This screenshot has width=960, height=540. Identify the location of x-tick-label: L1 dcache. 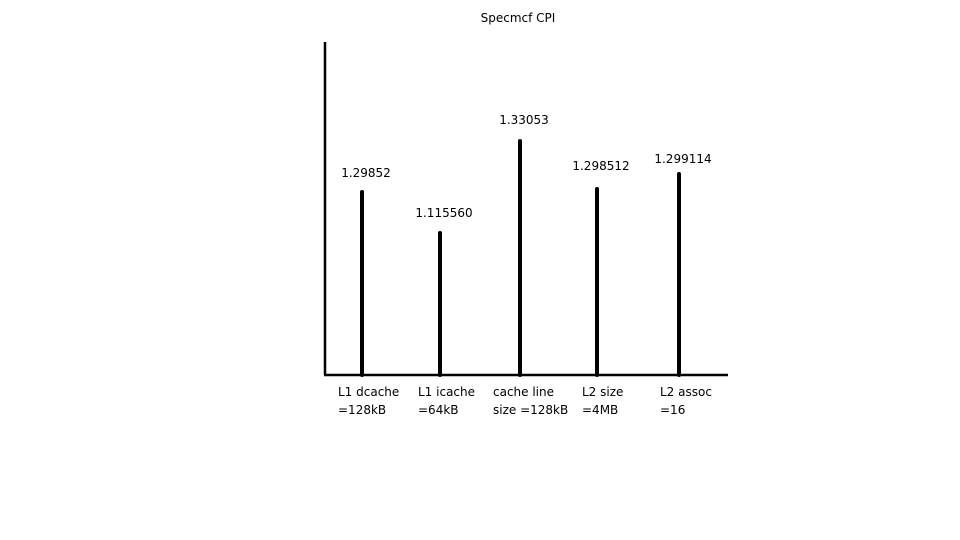
(368, 392).